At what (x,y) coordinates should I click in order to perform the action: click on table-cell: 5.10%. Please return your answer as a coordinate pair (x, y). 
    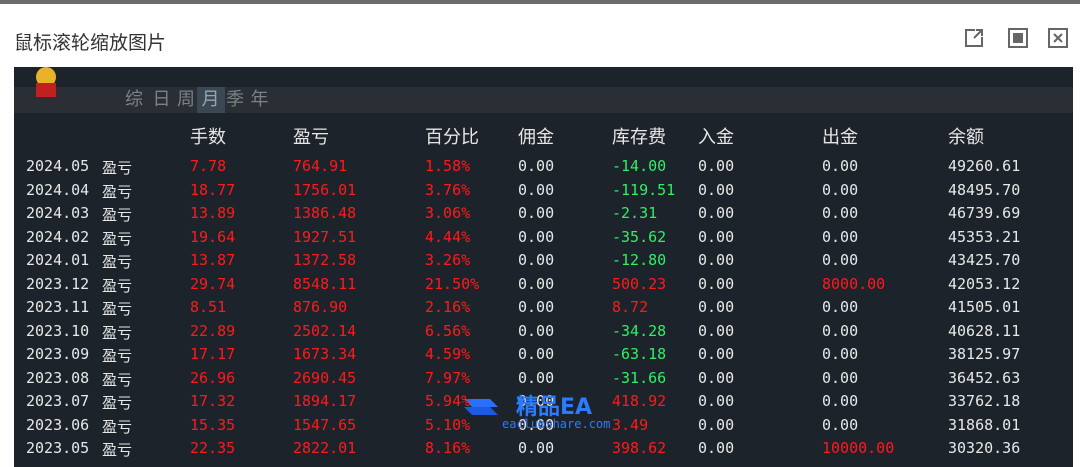
    Looking at the image, I should click on (448, 424).